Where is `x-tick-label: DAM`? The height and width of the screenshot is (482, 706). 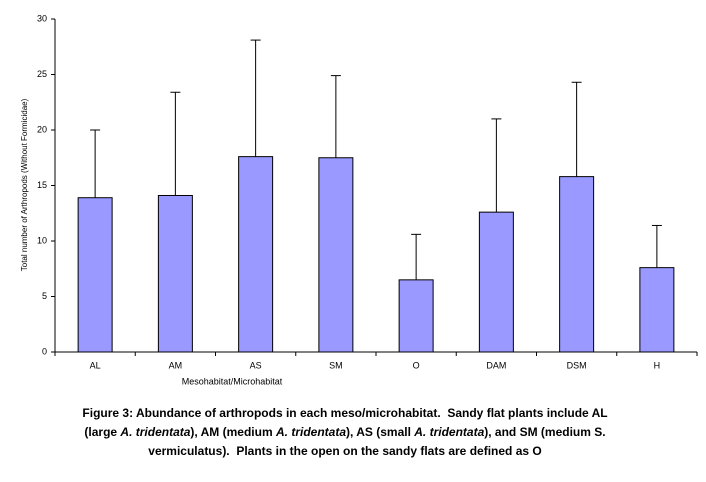
x-tick-label: DAM is located at coordinates (496, 365).